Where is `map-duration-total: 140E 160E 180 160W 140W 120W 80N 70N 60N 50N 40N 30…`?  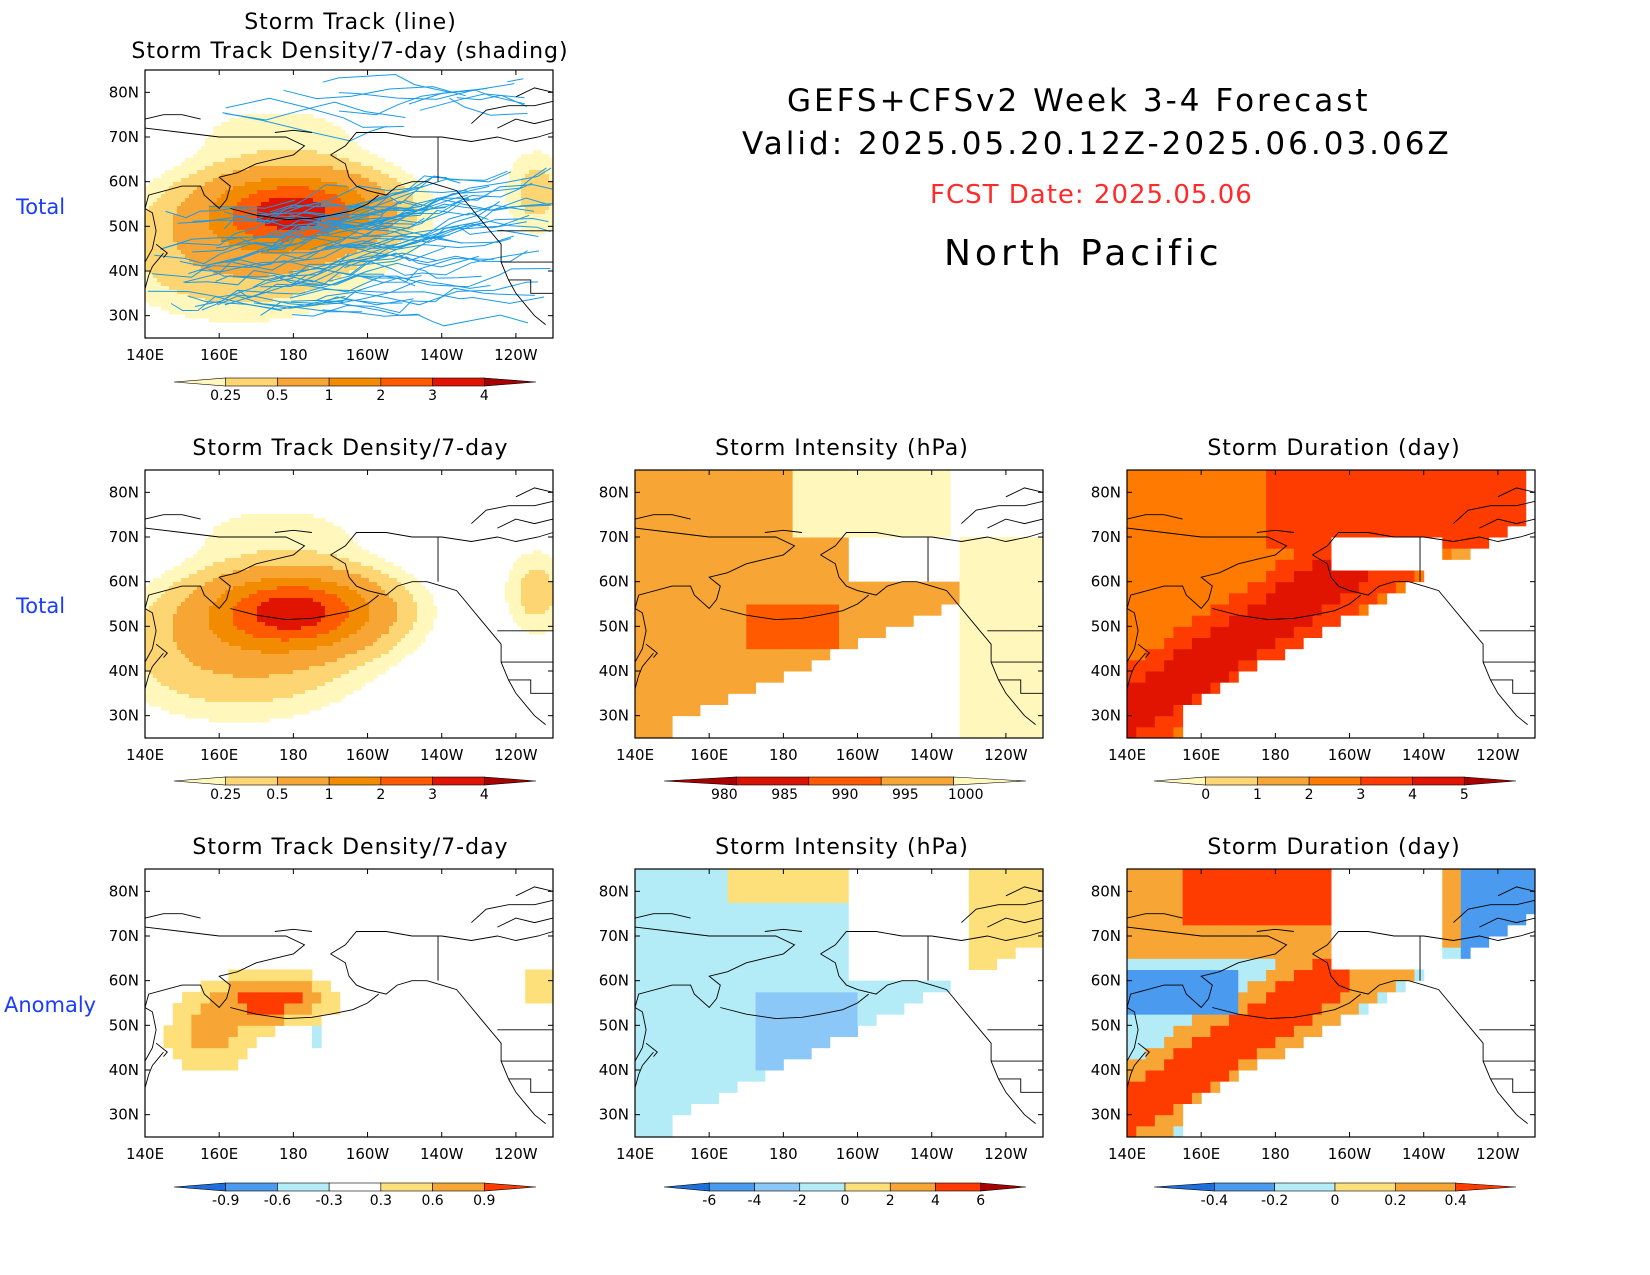
map-duration-total: 140E 160E 180 160W 140W 120W 80N 70N 60N 50N 40N 30… is located at coordinates (1313, 616).